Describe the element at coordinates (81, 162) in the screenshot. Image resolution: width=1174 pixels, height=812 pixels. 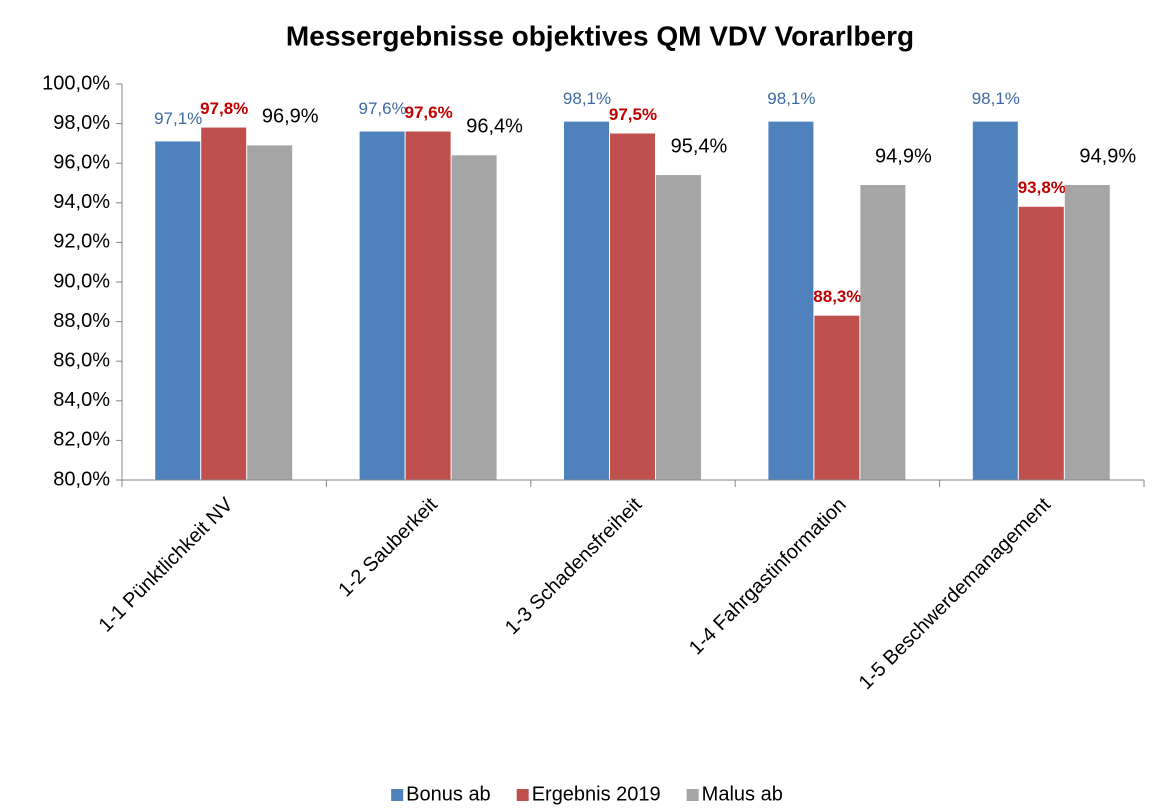
I see `y-tick-label: 96,0%` at that location.